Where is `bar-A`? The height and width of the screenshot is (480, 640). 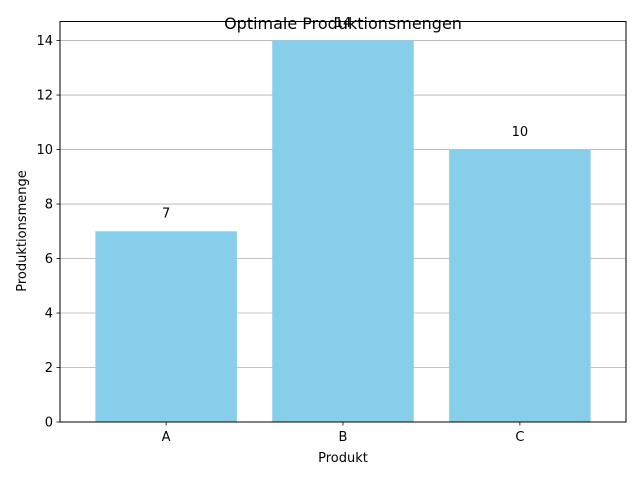
bar-A is located at coordinates (166, 326).